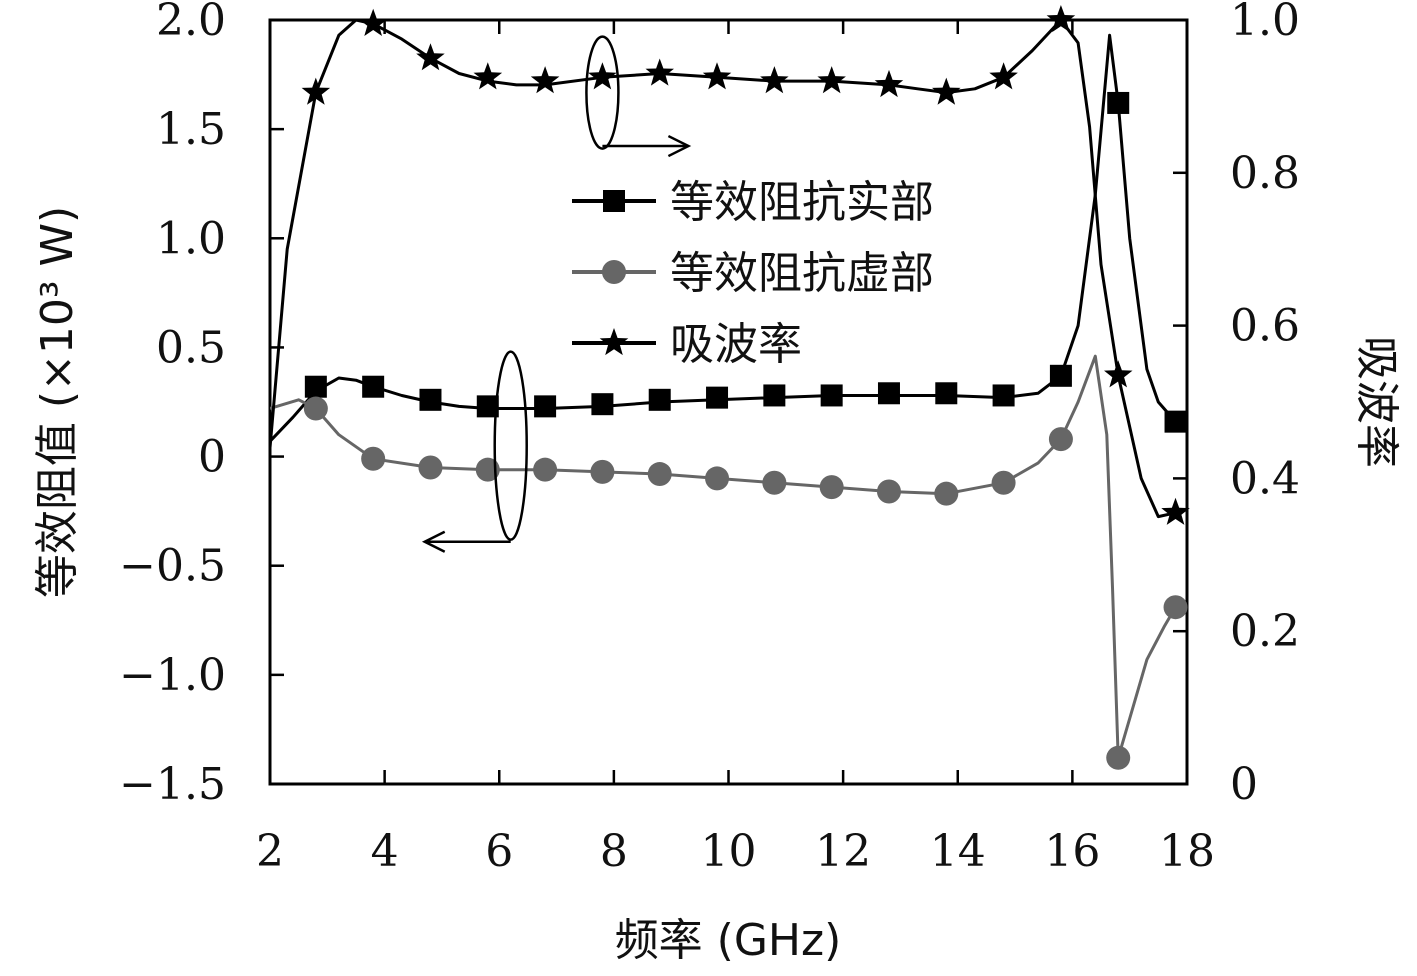 The width and height of the screenshot is (1417, 976). What do you see at coordinates (270, 851) in the screenshot?
I see `x-tick-label: 2` at bounding box center [270, 851].